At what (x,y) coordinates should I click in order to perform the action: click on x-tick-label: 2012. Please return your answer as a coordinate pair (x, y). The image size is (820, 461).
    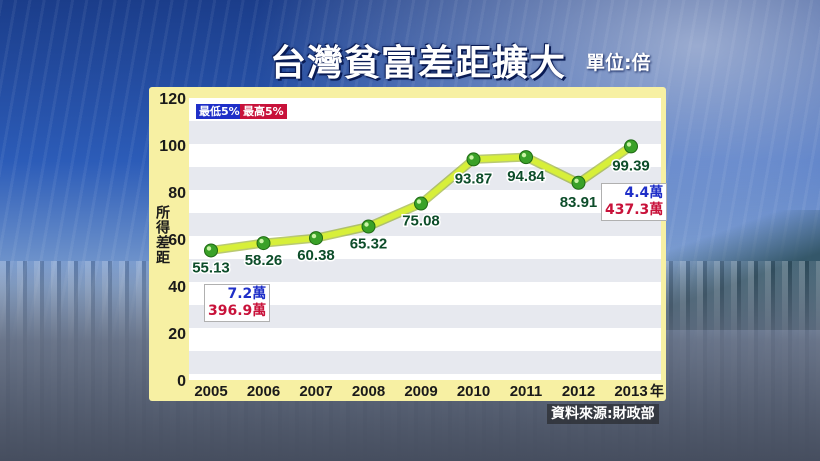
    Looking at the image, I should click on (578, 391).